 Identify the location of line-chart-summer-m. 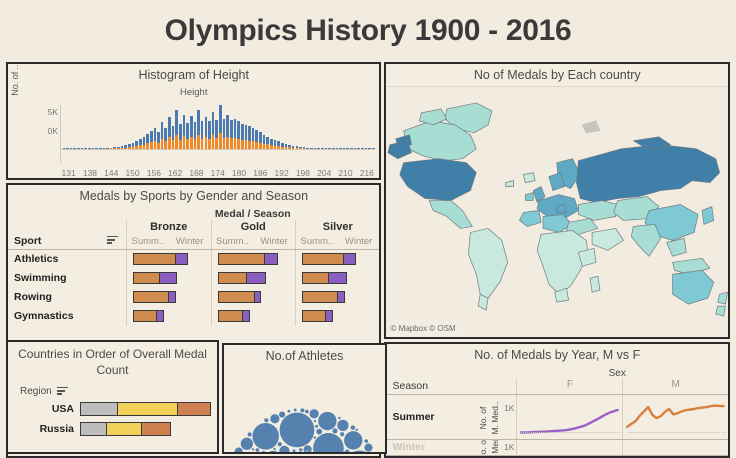
(675, 416).